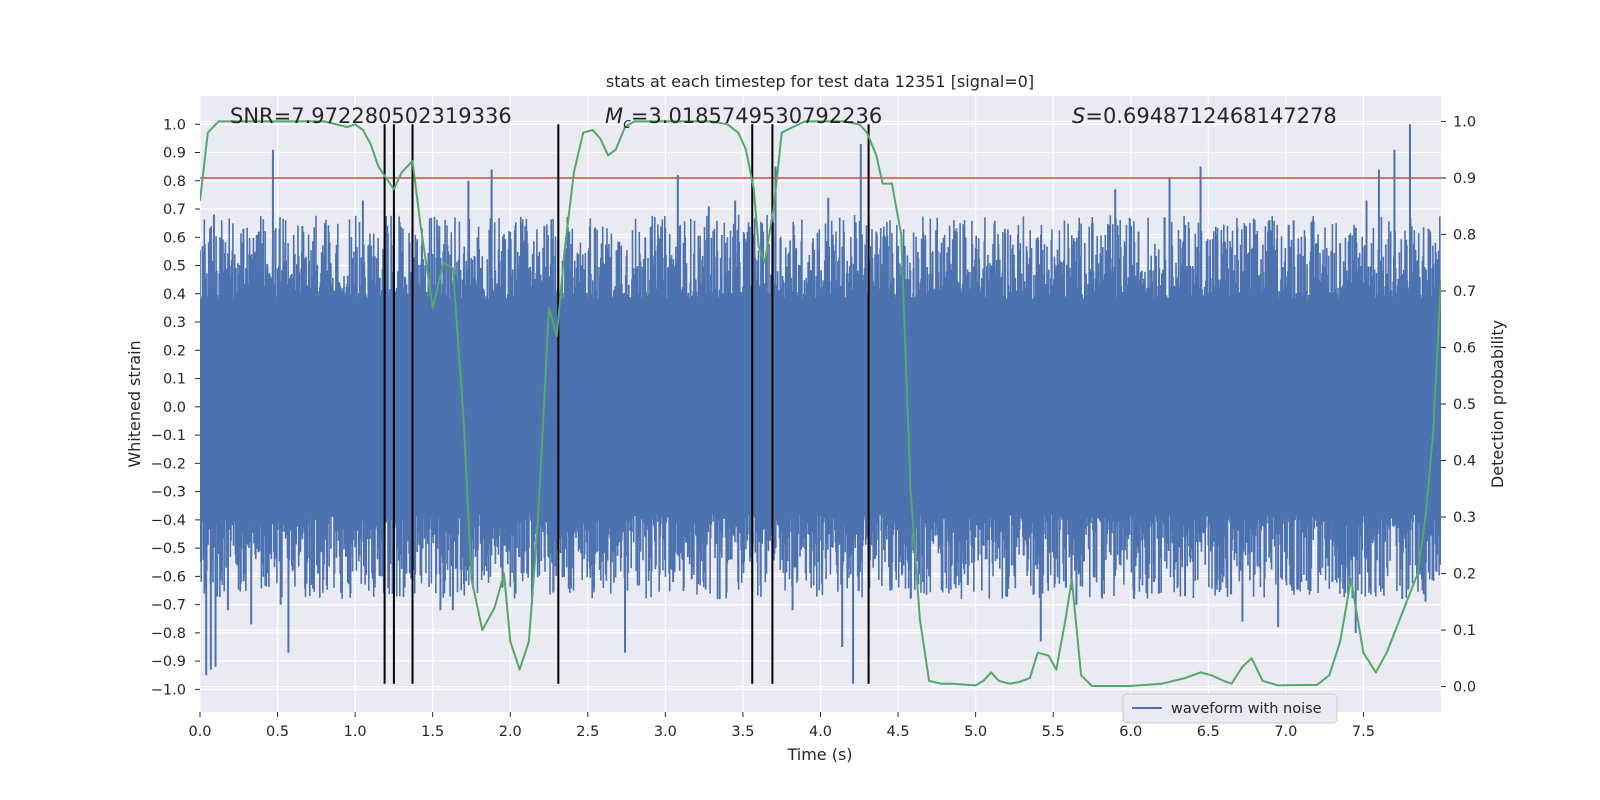 This screenshot has height=800, width=1600. I want to click on y-tick-label: 0.3, so click(174, 323).